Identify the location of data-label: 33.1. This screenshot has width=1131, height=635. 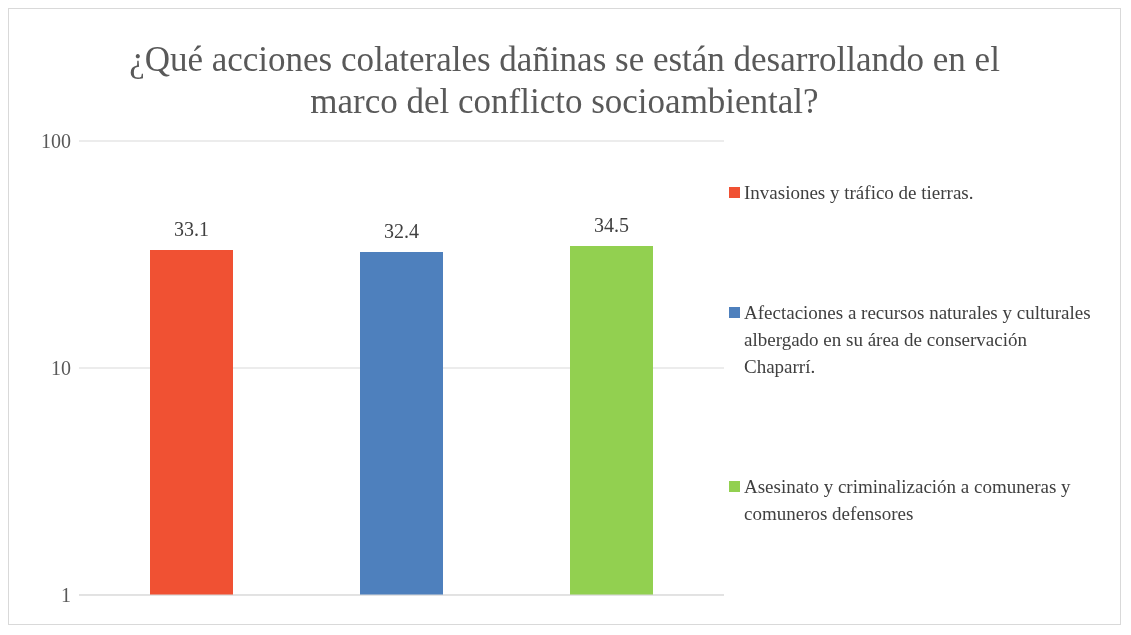
(191, 229).